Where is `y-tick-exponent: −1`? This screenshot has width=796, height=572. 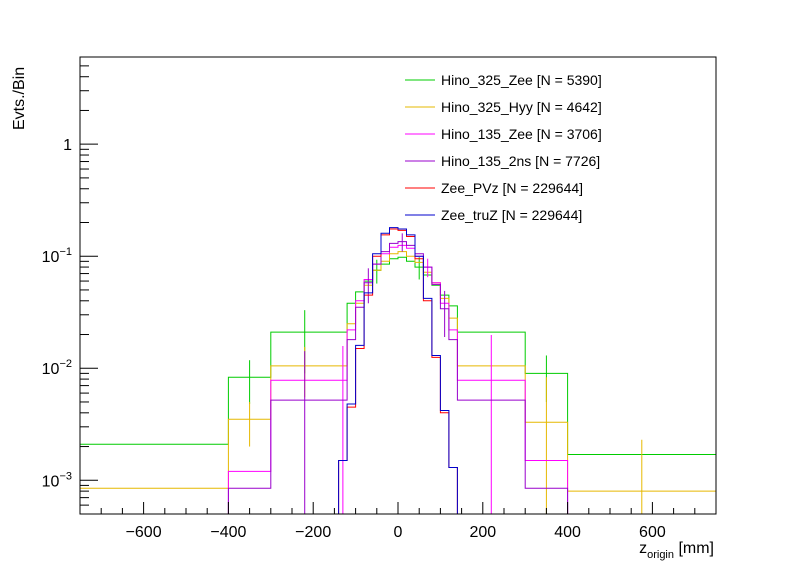
y-tick-exponent: −1 is located at coordinates (65, 252).